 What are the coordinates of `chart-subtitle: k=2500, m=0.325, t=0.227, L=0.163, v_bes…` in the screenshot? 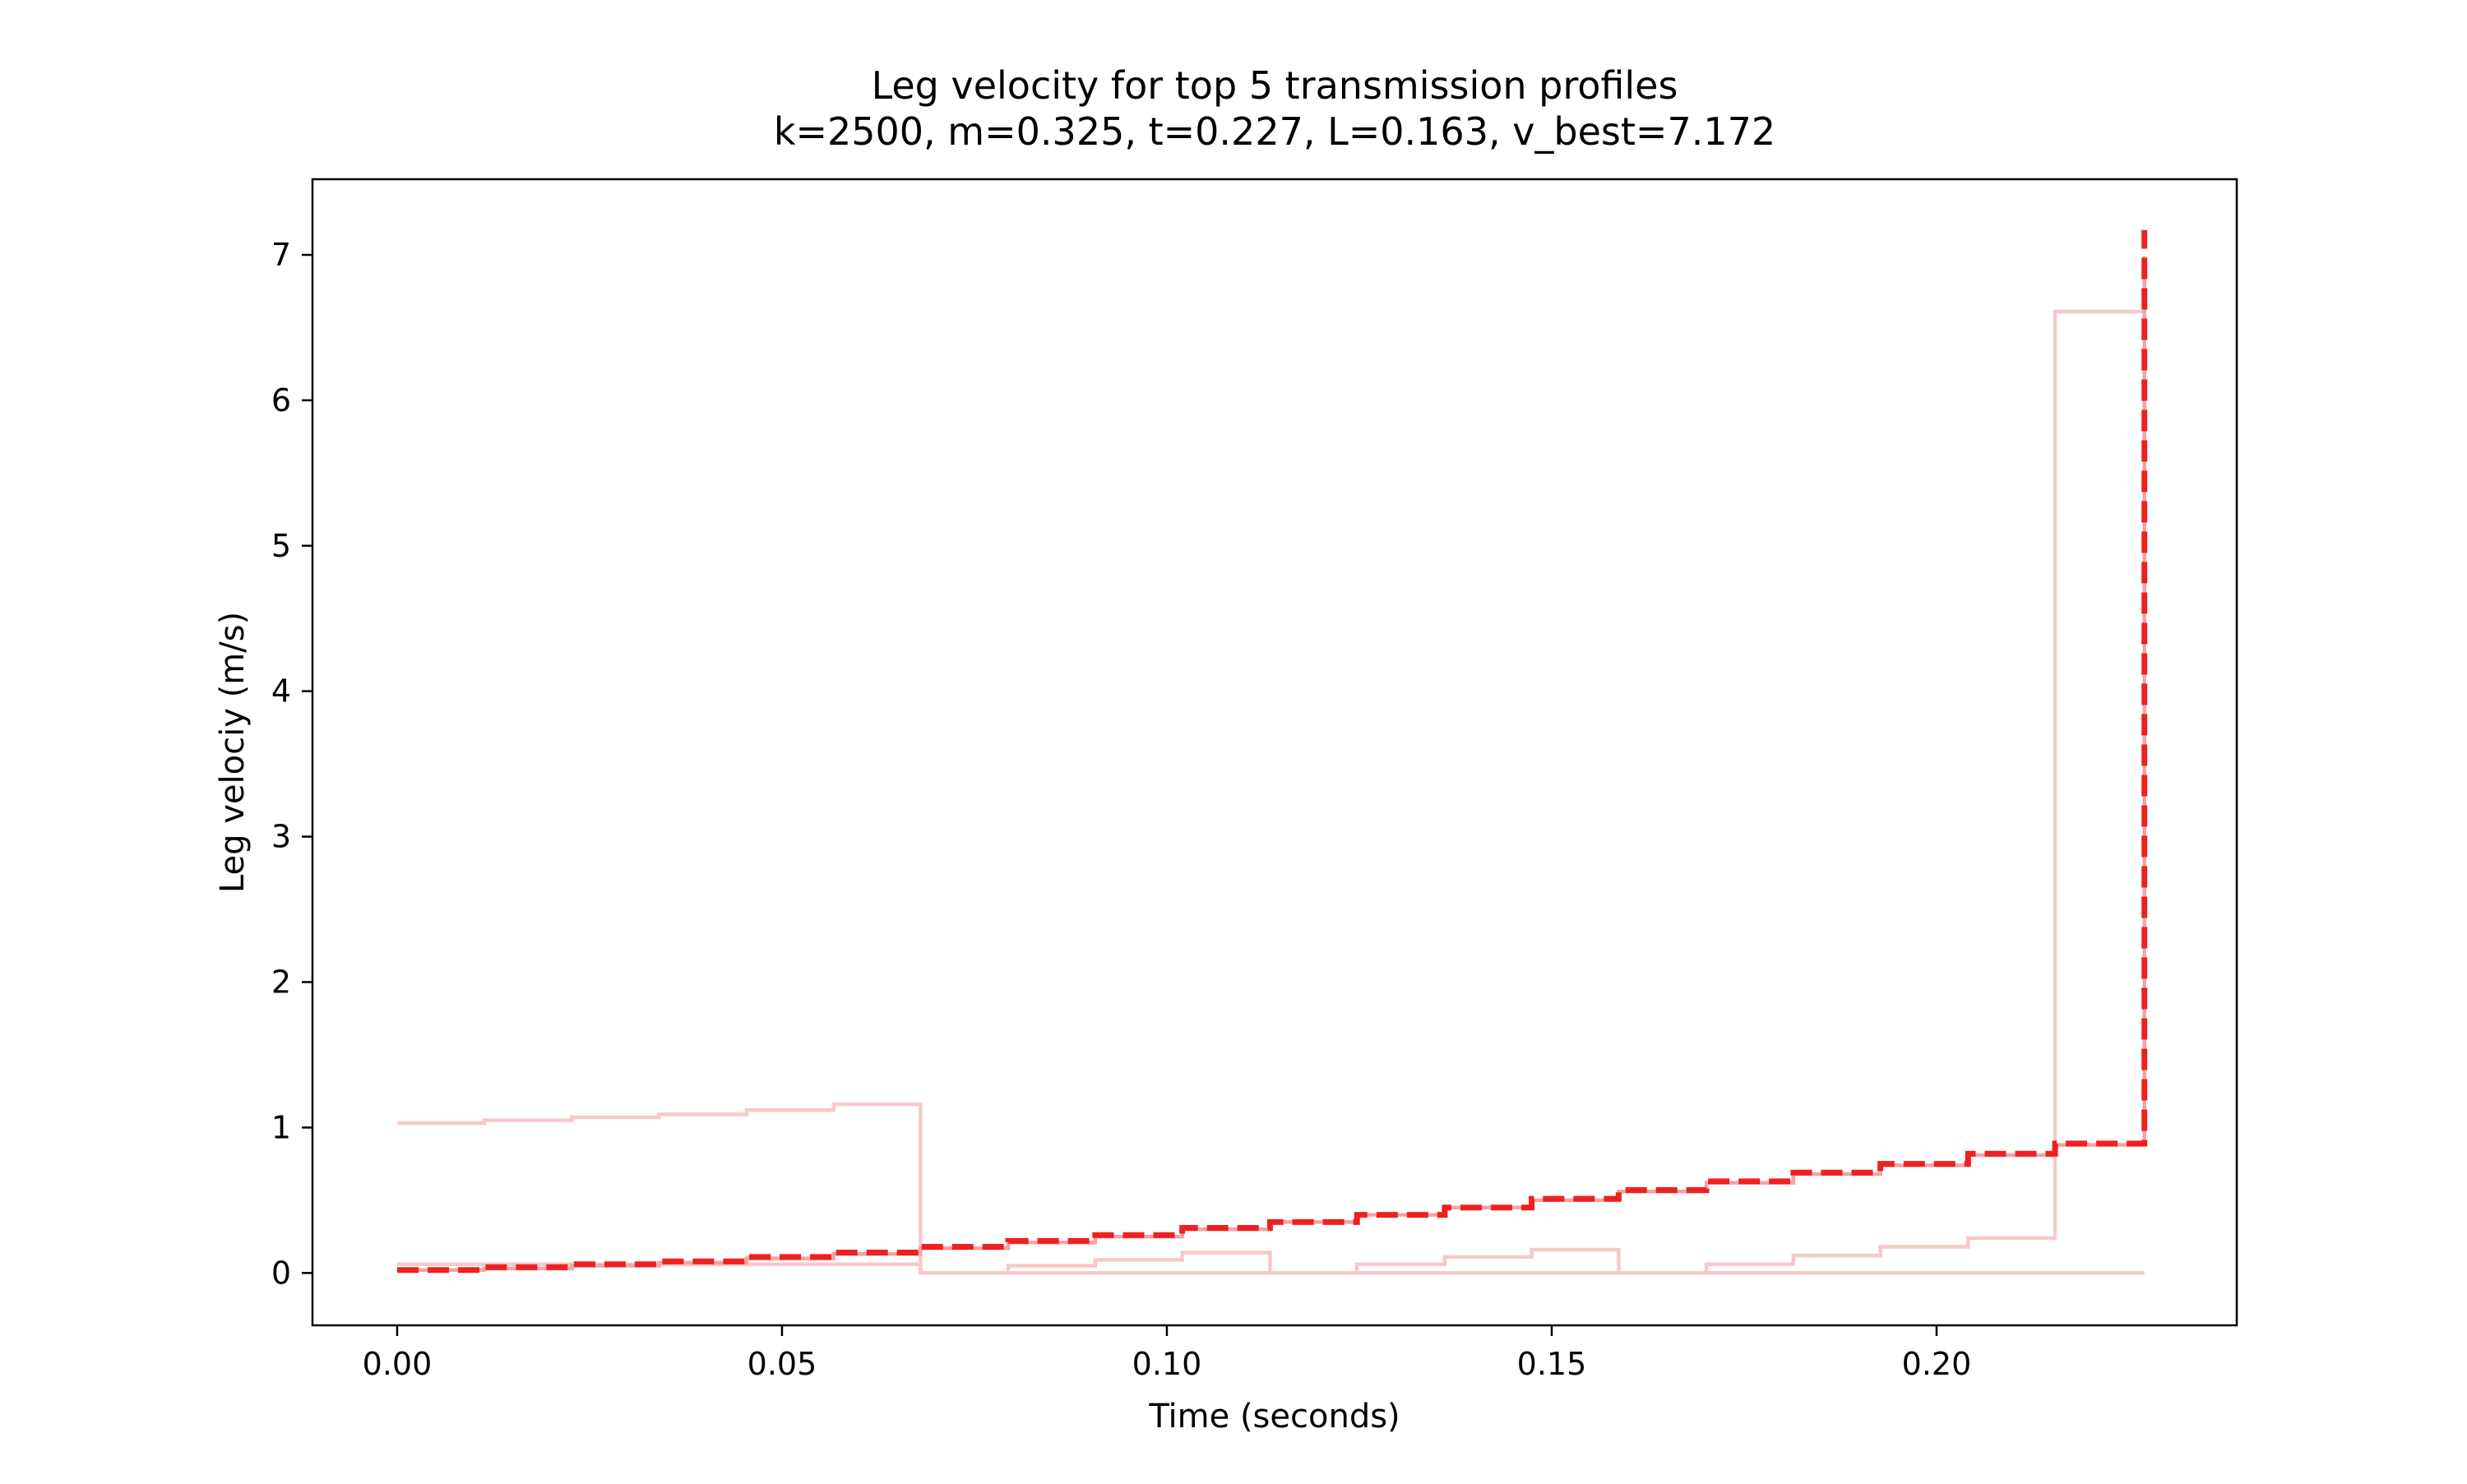 It's located at (1274, 131).